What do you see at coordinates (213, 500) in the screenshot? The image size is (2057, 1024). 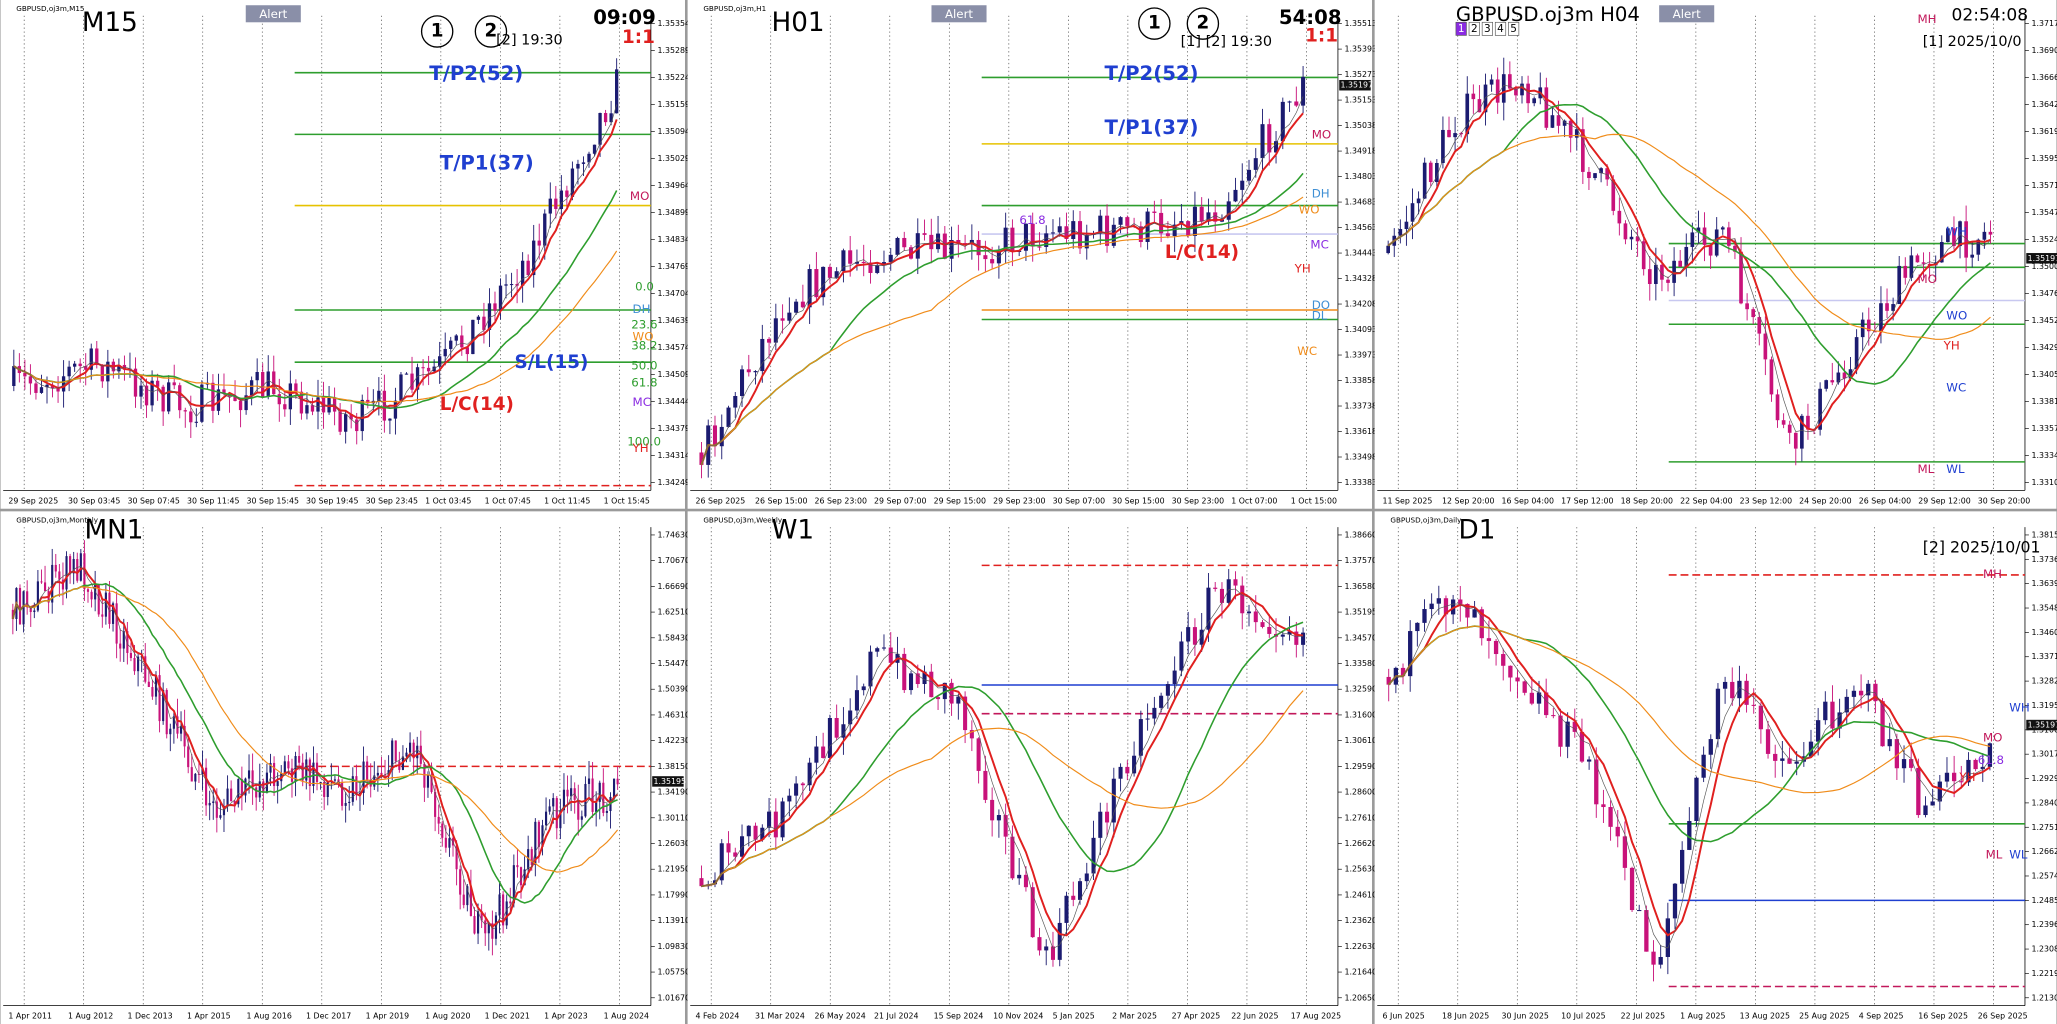 I see `time-label: 30 Sep 11:45` at bounding box center [213, 500].